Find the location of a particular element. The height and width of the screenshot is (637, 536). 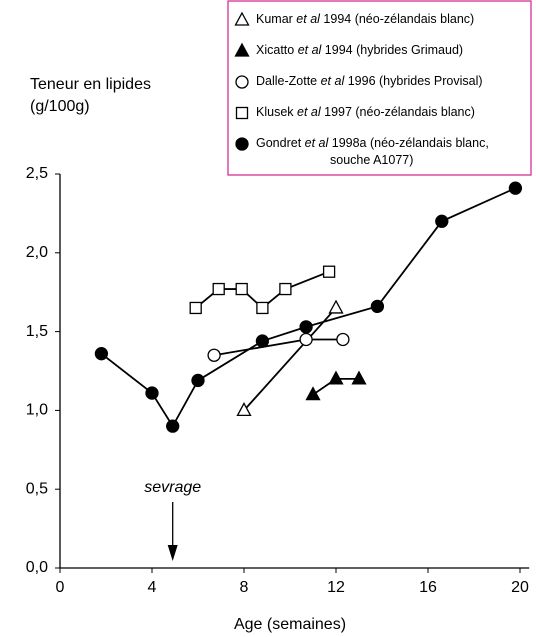

y-tick-label: 0,0 is located at coordinates (37, 567).